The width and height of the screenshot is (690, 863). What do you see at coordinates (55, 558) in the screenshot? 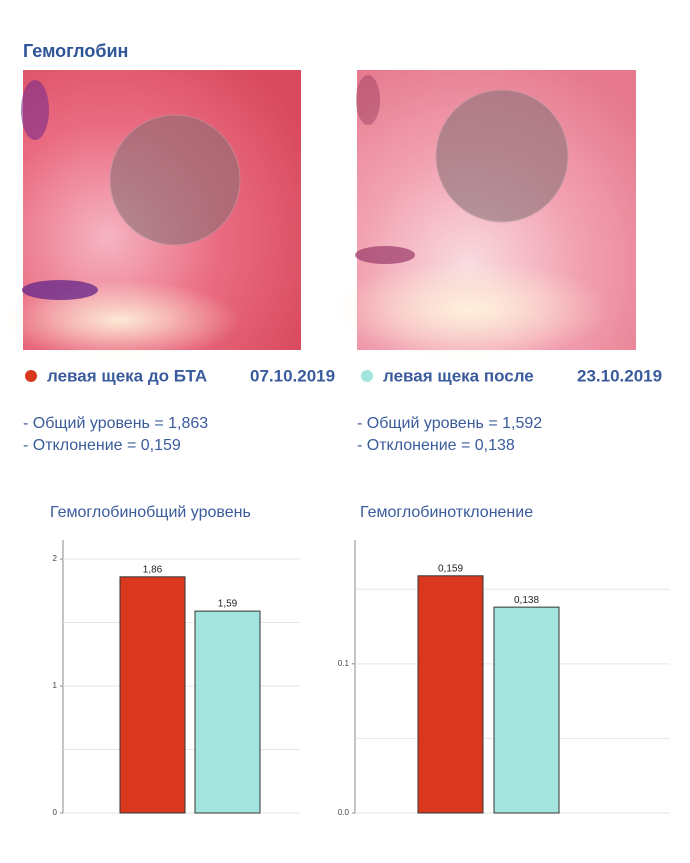
I see `y-tick-label: 2` at bounding box center [55, 558].